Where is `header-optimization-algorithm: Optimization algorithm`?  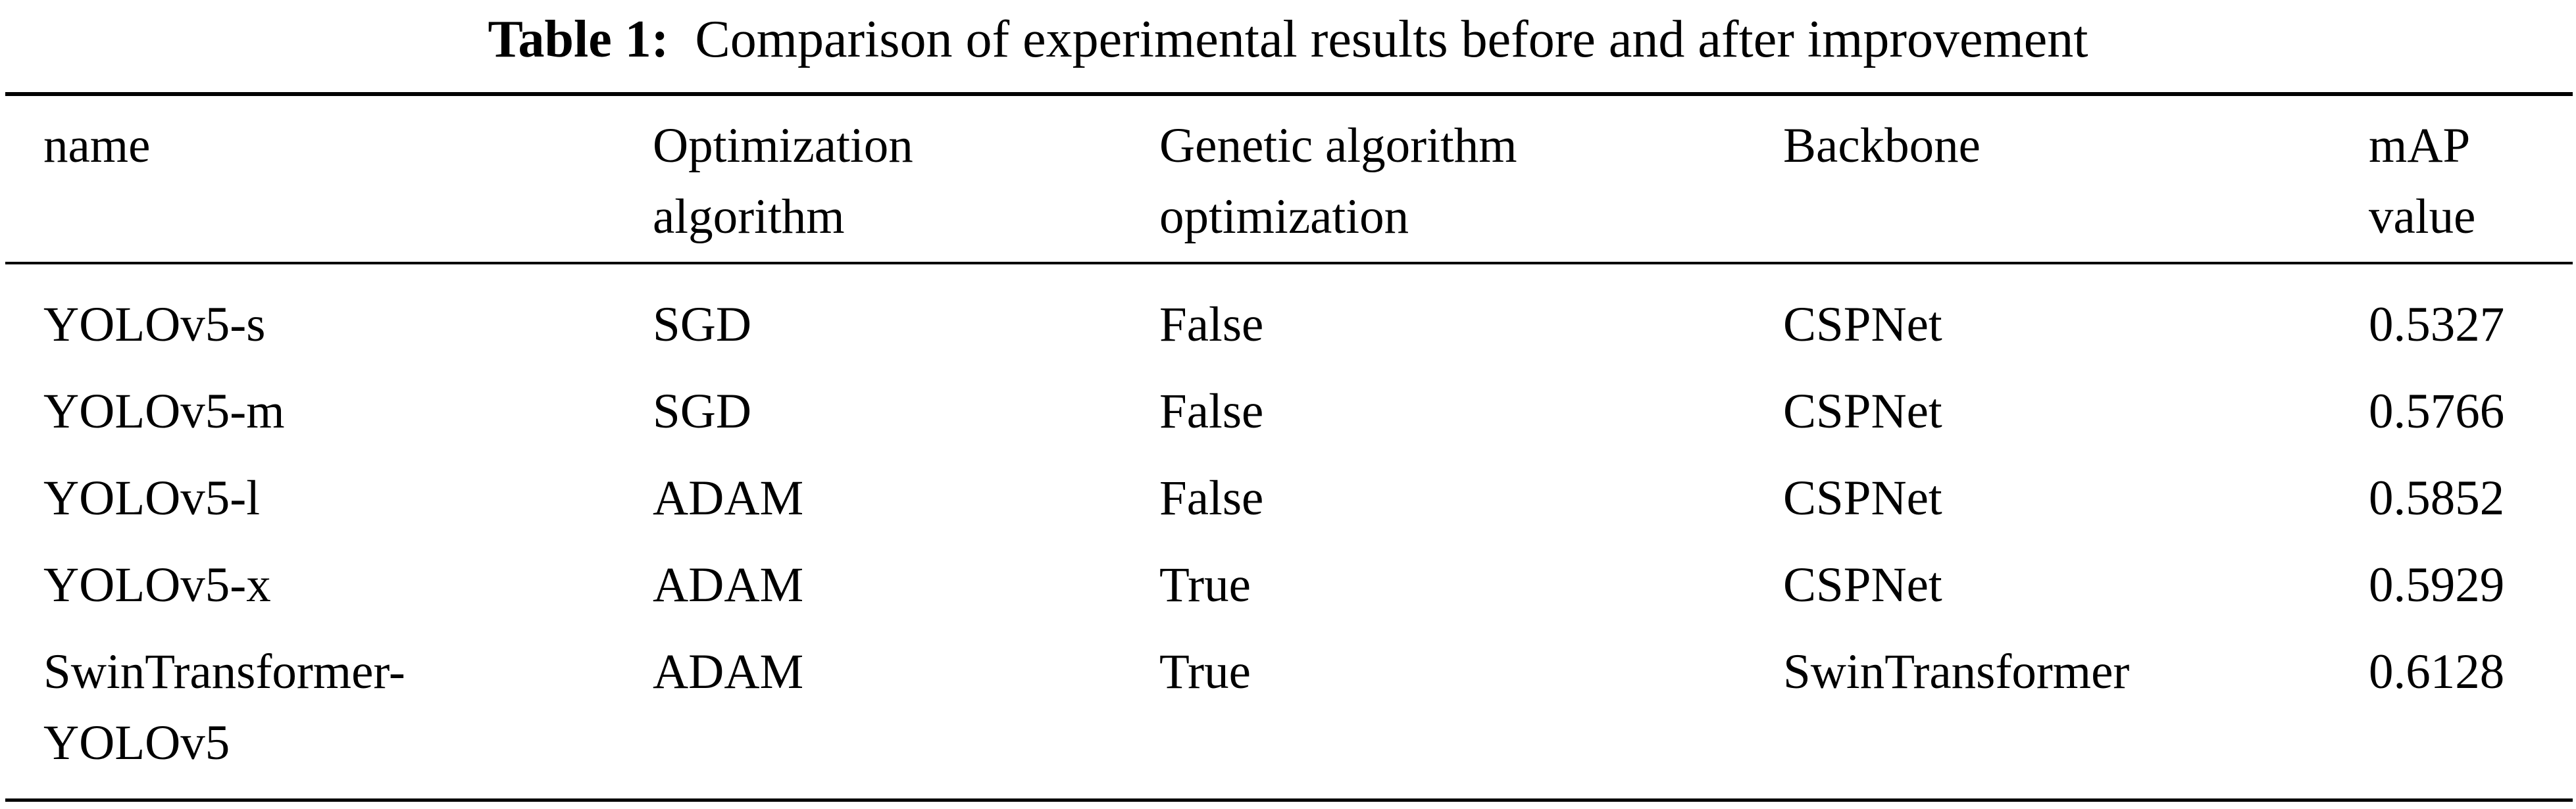
header-optimization-algorithm: Optimization algorithm is located at coordinates (783, 181).